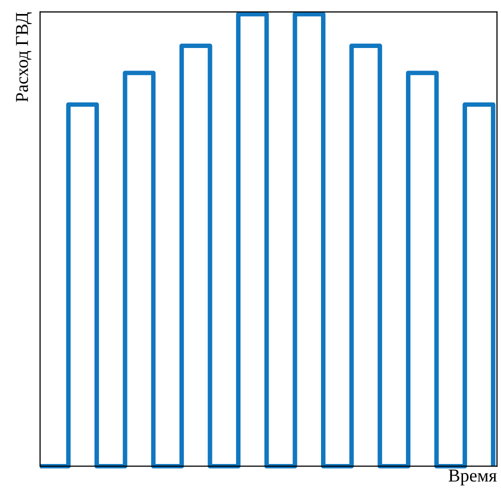 The width and height of the screenshot is (501, 497). Describe the element at coordinates (472, 478) in the screenshot. I see `x-axis-title: Время` at that location.